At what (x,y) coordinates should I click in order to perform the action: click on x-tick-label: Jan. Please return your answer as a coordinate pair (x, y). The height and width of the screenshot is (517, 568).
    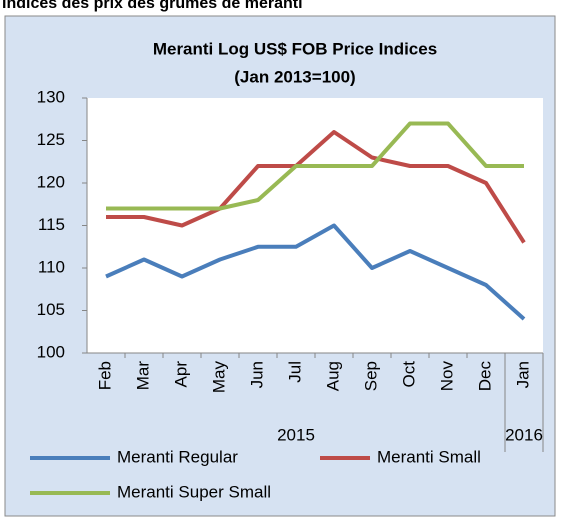
    Looking at the image, I should click on (522, 374).